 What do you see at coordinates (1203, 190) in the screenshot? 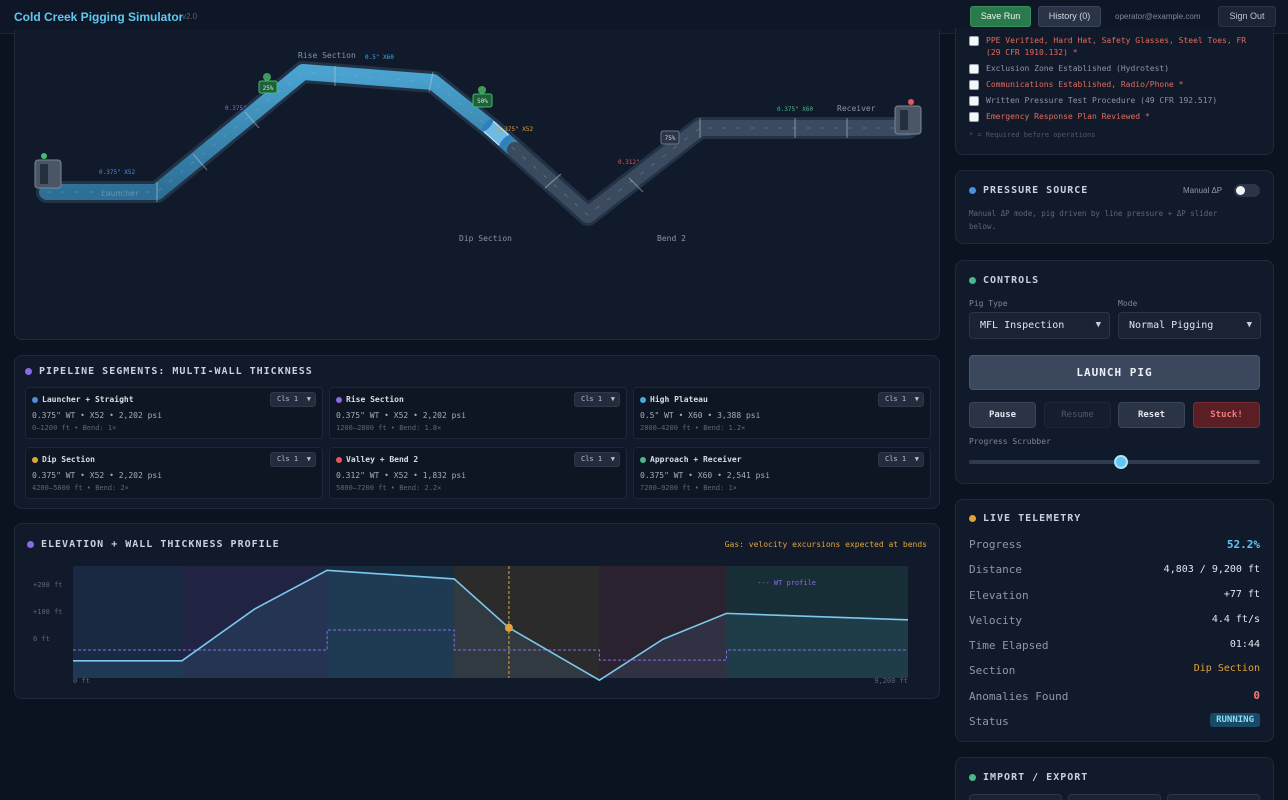
I see `manual-dp-label: Manual ΔP` at bounding box center [1203, 190].